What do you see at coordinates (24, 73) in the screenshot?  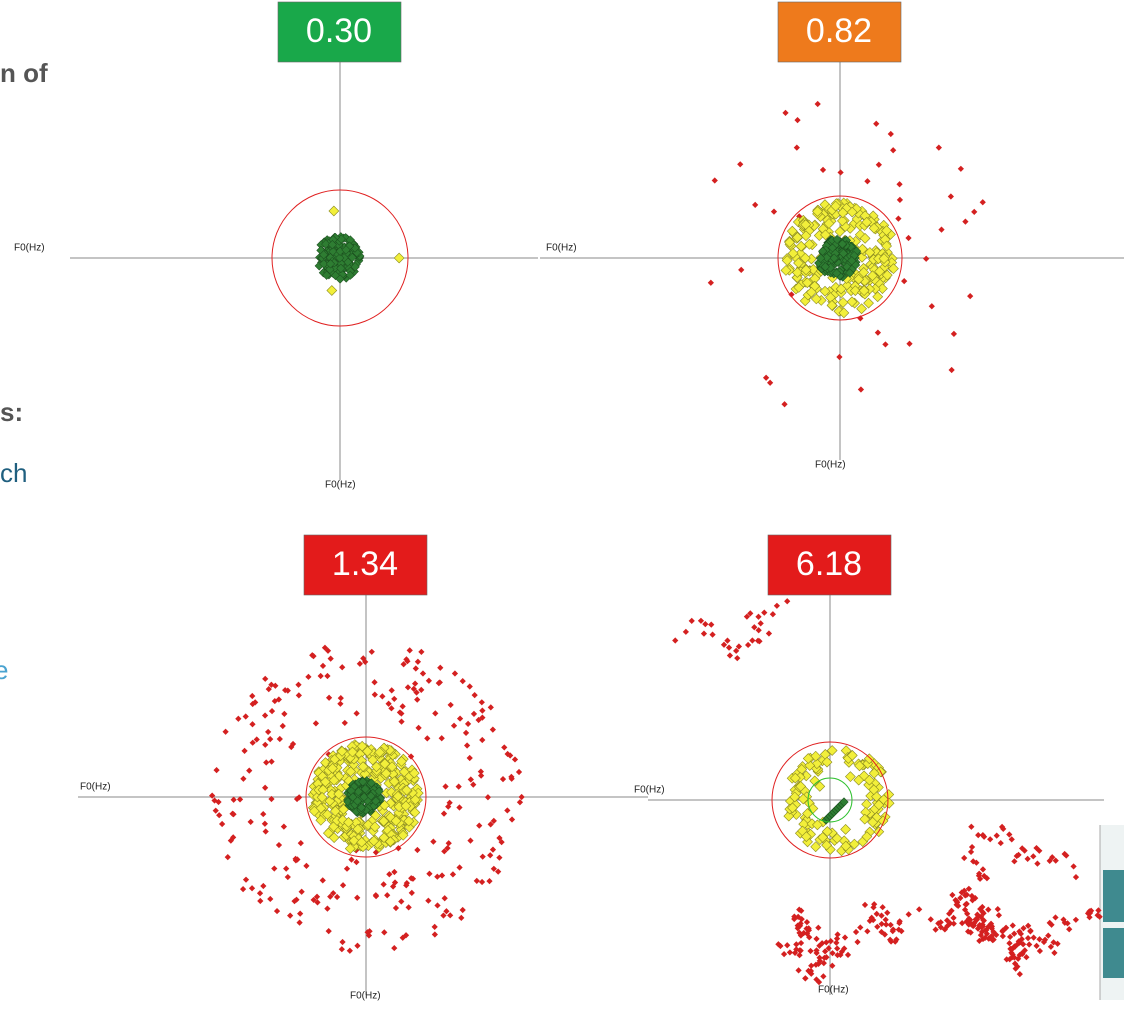 I see `fragment-text: n of` at bounding box center [24, 73].